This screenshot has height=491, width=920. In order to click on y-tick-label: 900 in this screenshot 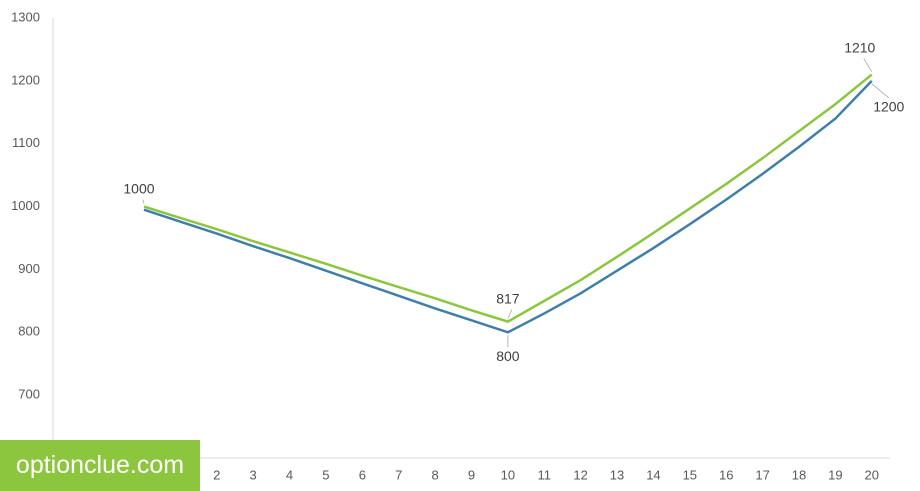, I will do `click(29, 268)`.